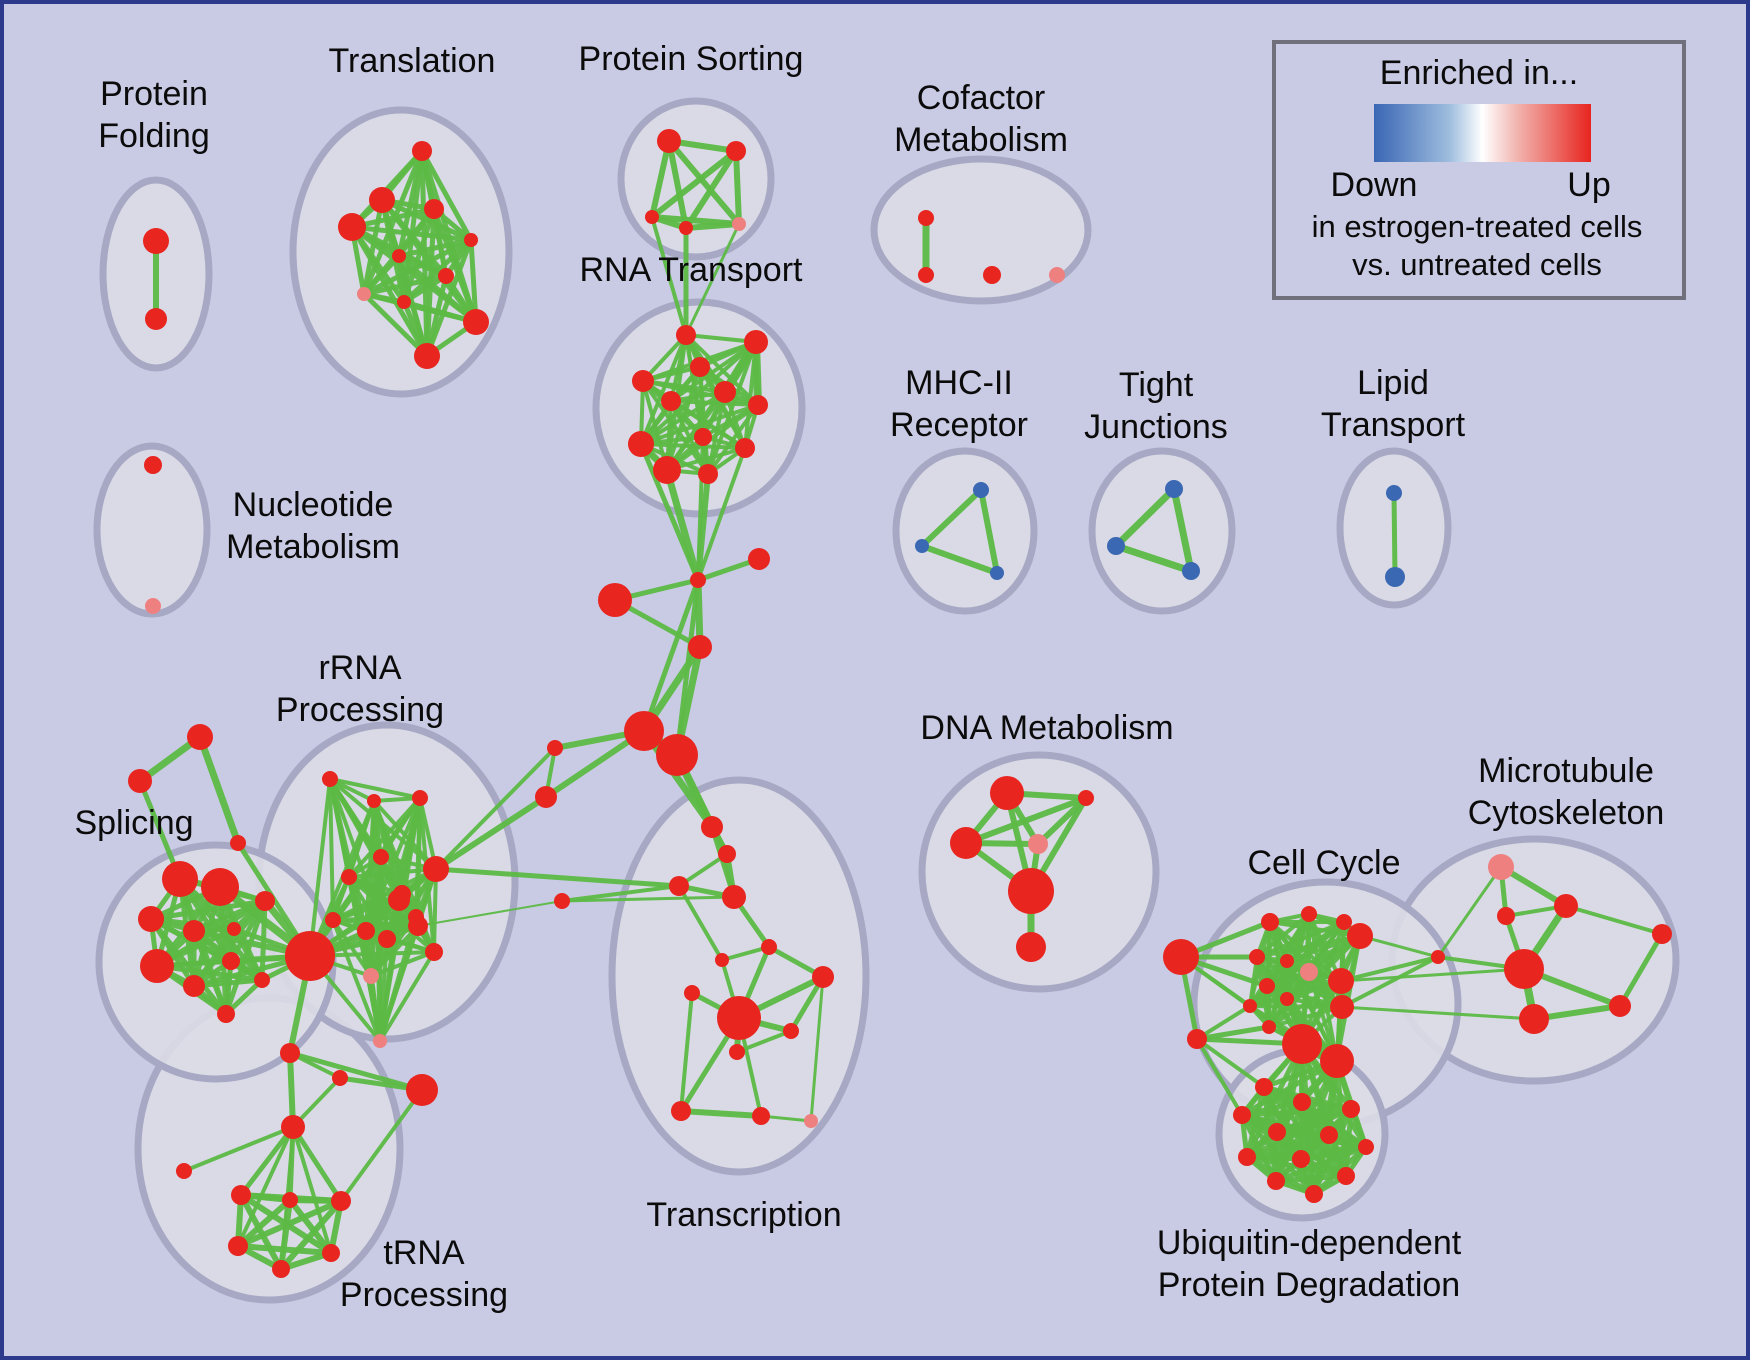 Image resolution: width=1750 pixels, height=1360 pixels. Describe the element at coordinates (1162, 531) in the screenshot. I see `cluster-ellipse-tight-junctions` at that location.